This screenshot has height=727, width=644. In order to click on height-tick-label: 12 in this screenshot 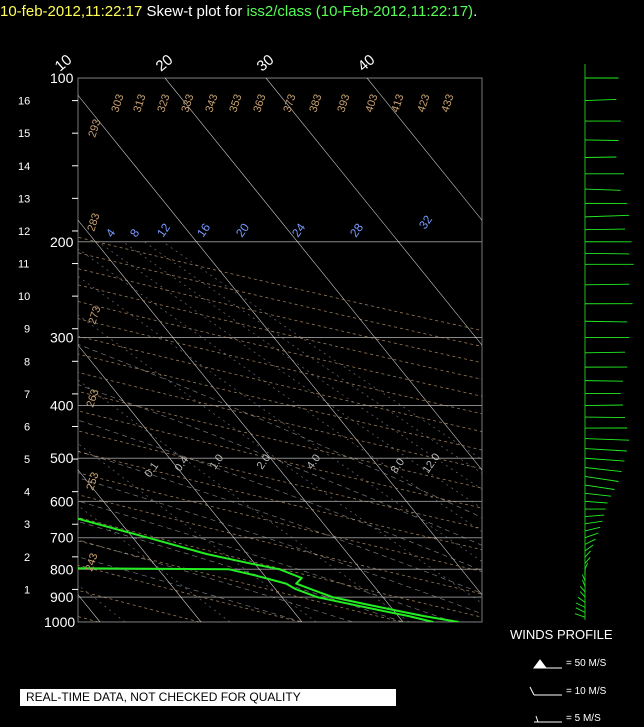, I will do `click(24, 232)`.